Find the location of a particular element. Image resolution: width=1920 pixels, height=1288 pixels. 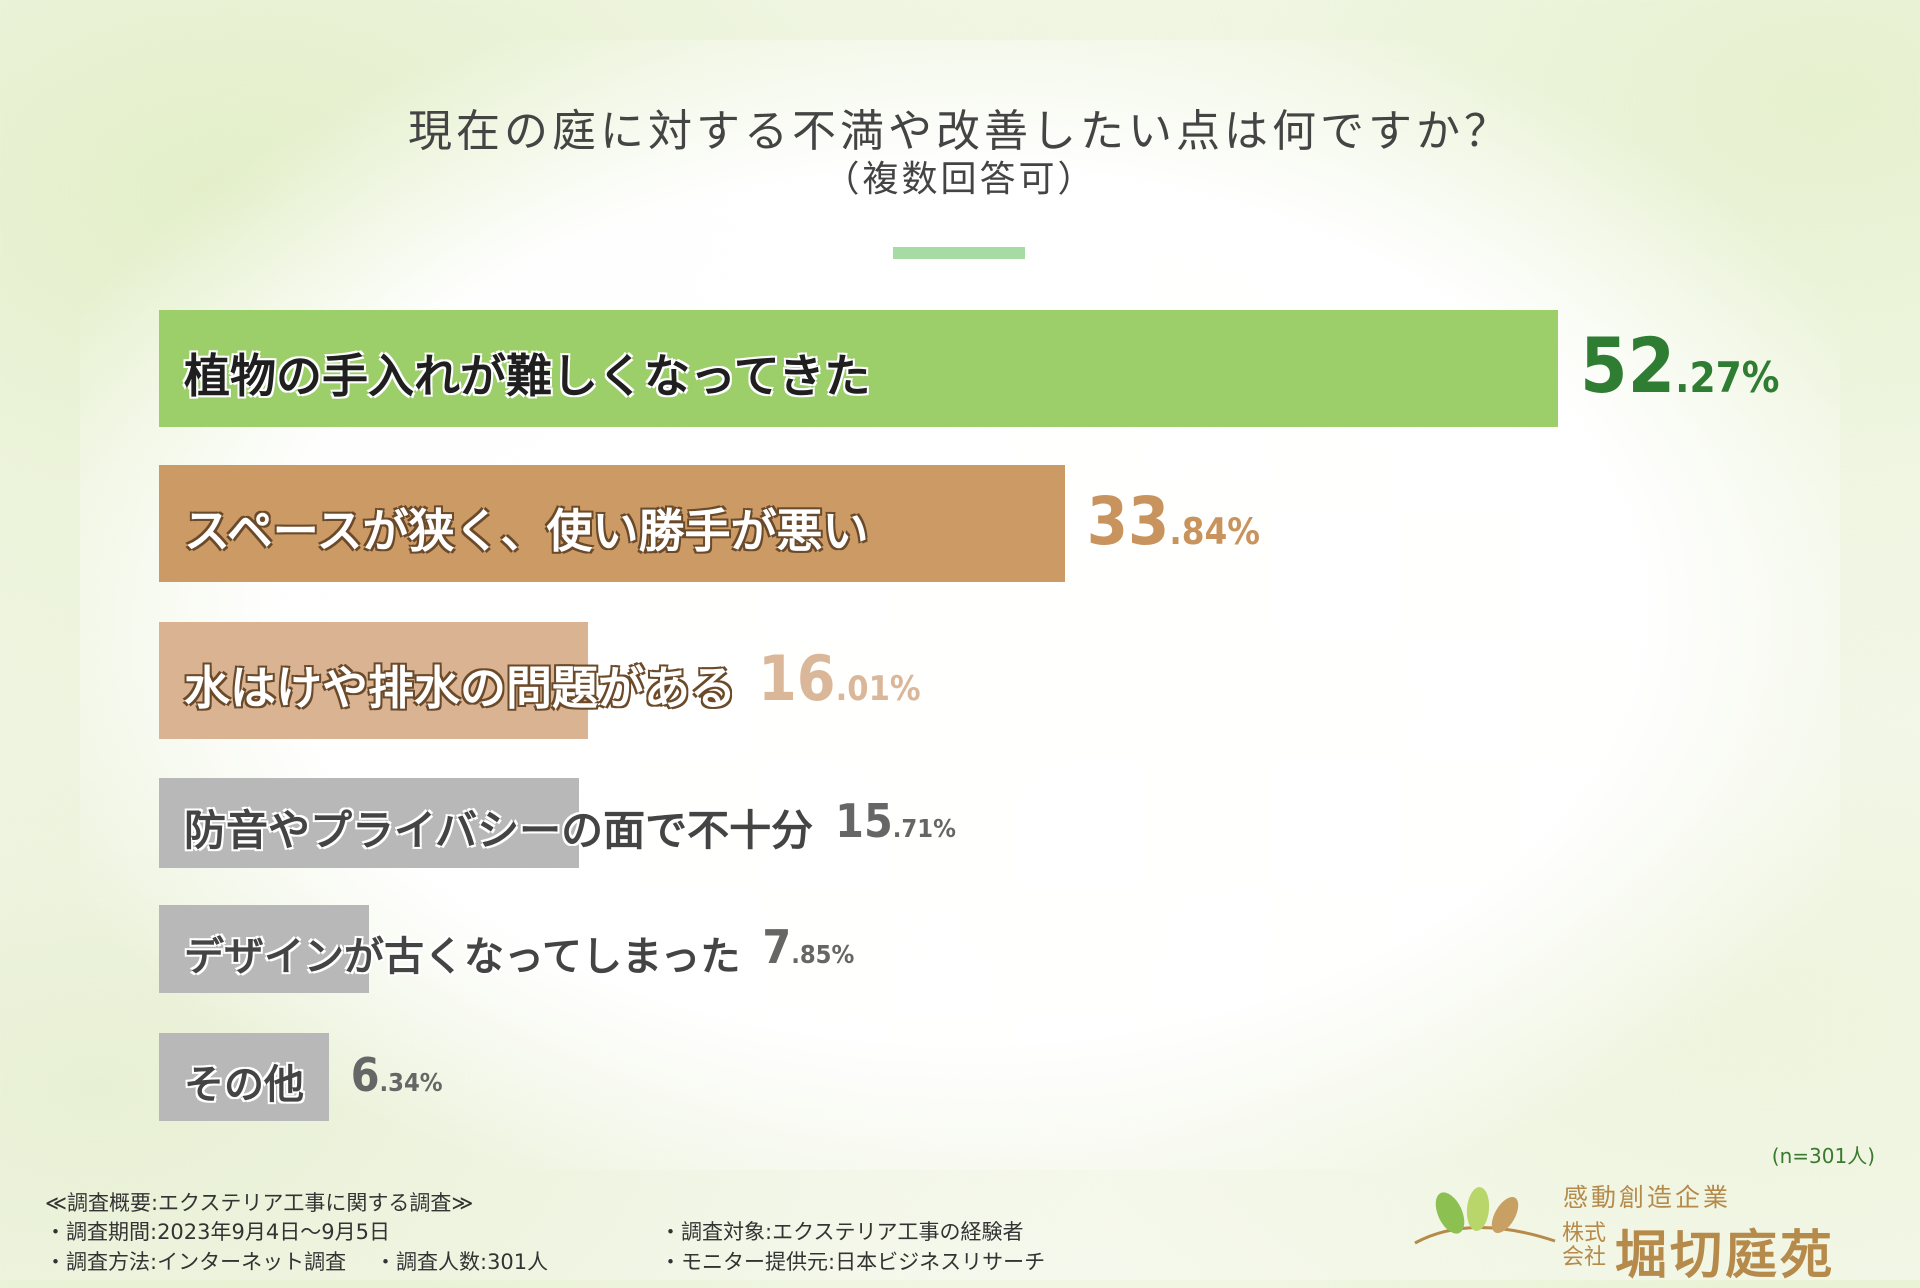

survey-heading: ≪調査概要:エクステリア工事に関する調査≫ is located at coordinates (259, 1203).